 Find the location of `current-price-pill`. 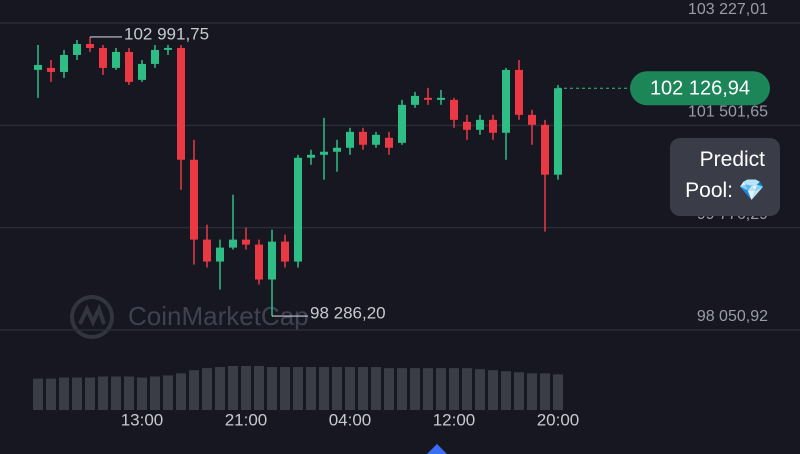

current-price-pill is located at coordinates (700, 88).